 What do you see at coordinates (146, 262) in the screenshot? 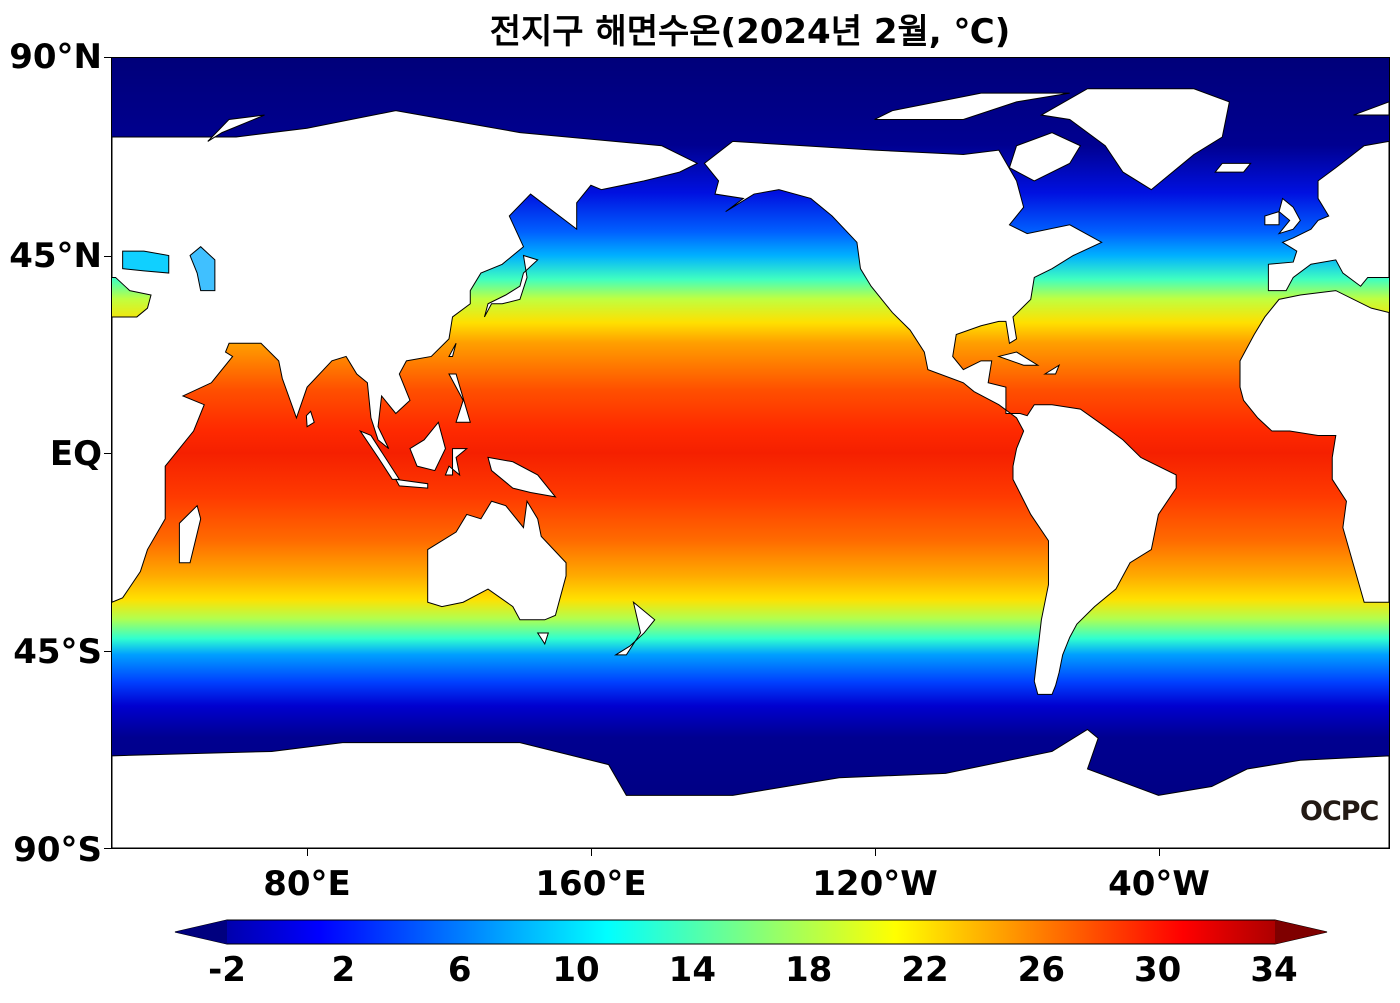
I see `black-sea` at bounding box center [146, 262].